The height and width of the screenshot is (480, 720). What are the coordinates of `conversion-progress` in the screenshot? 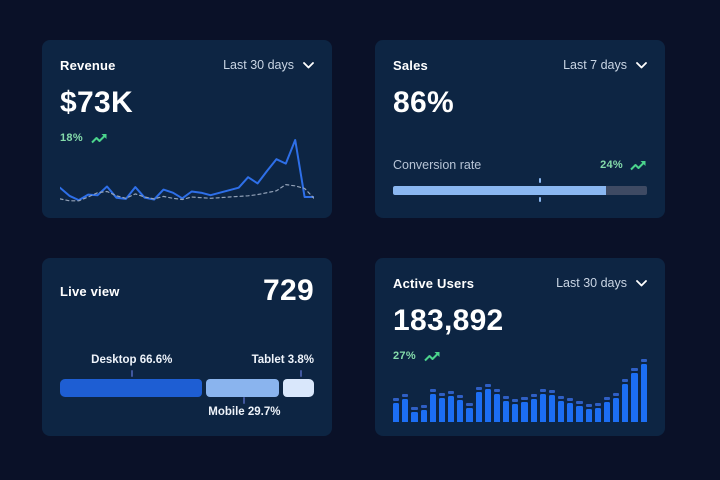 It's located at (520, 190).